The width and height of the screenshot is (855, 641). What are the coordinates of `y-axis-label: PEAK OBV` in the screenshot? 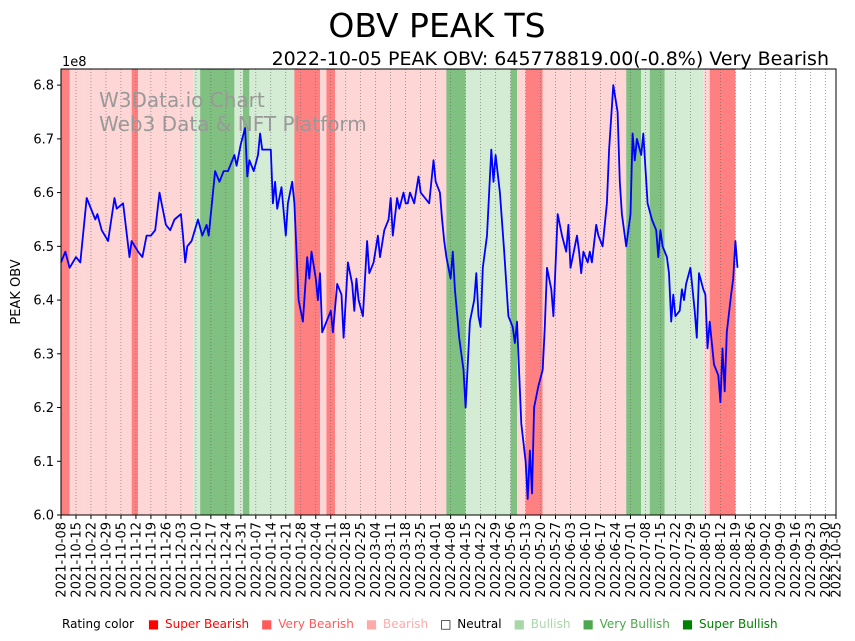 It's located at (16, 291).